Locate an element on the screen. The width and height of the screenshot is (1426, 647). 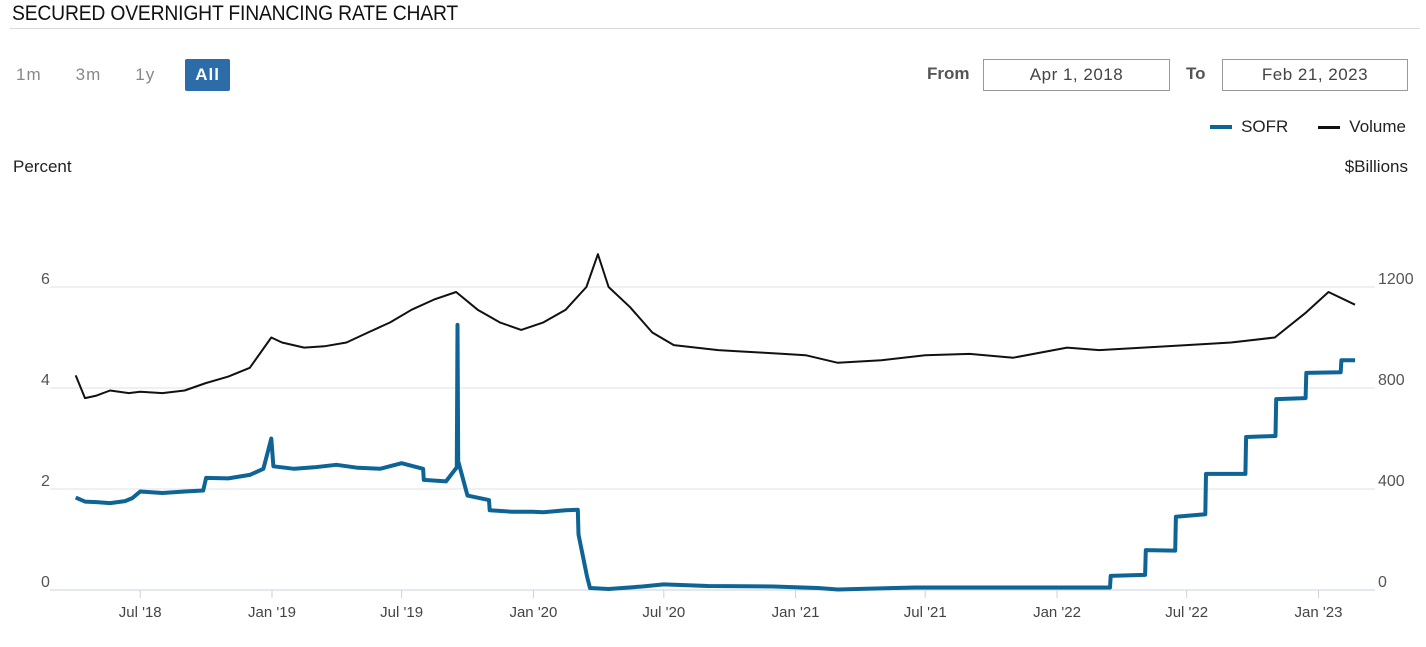
x-tick-label: Jul '21 is located at coordinates (925, 612).